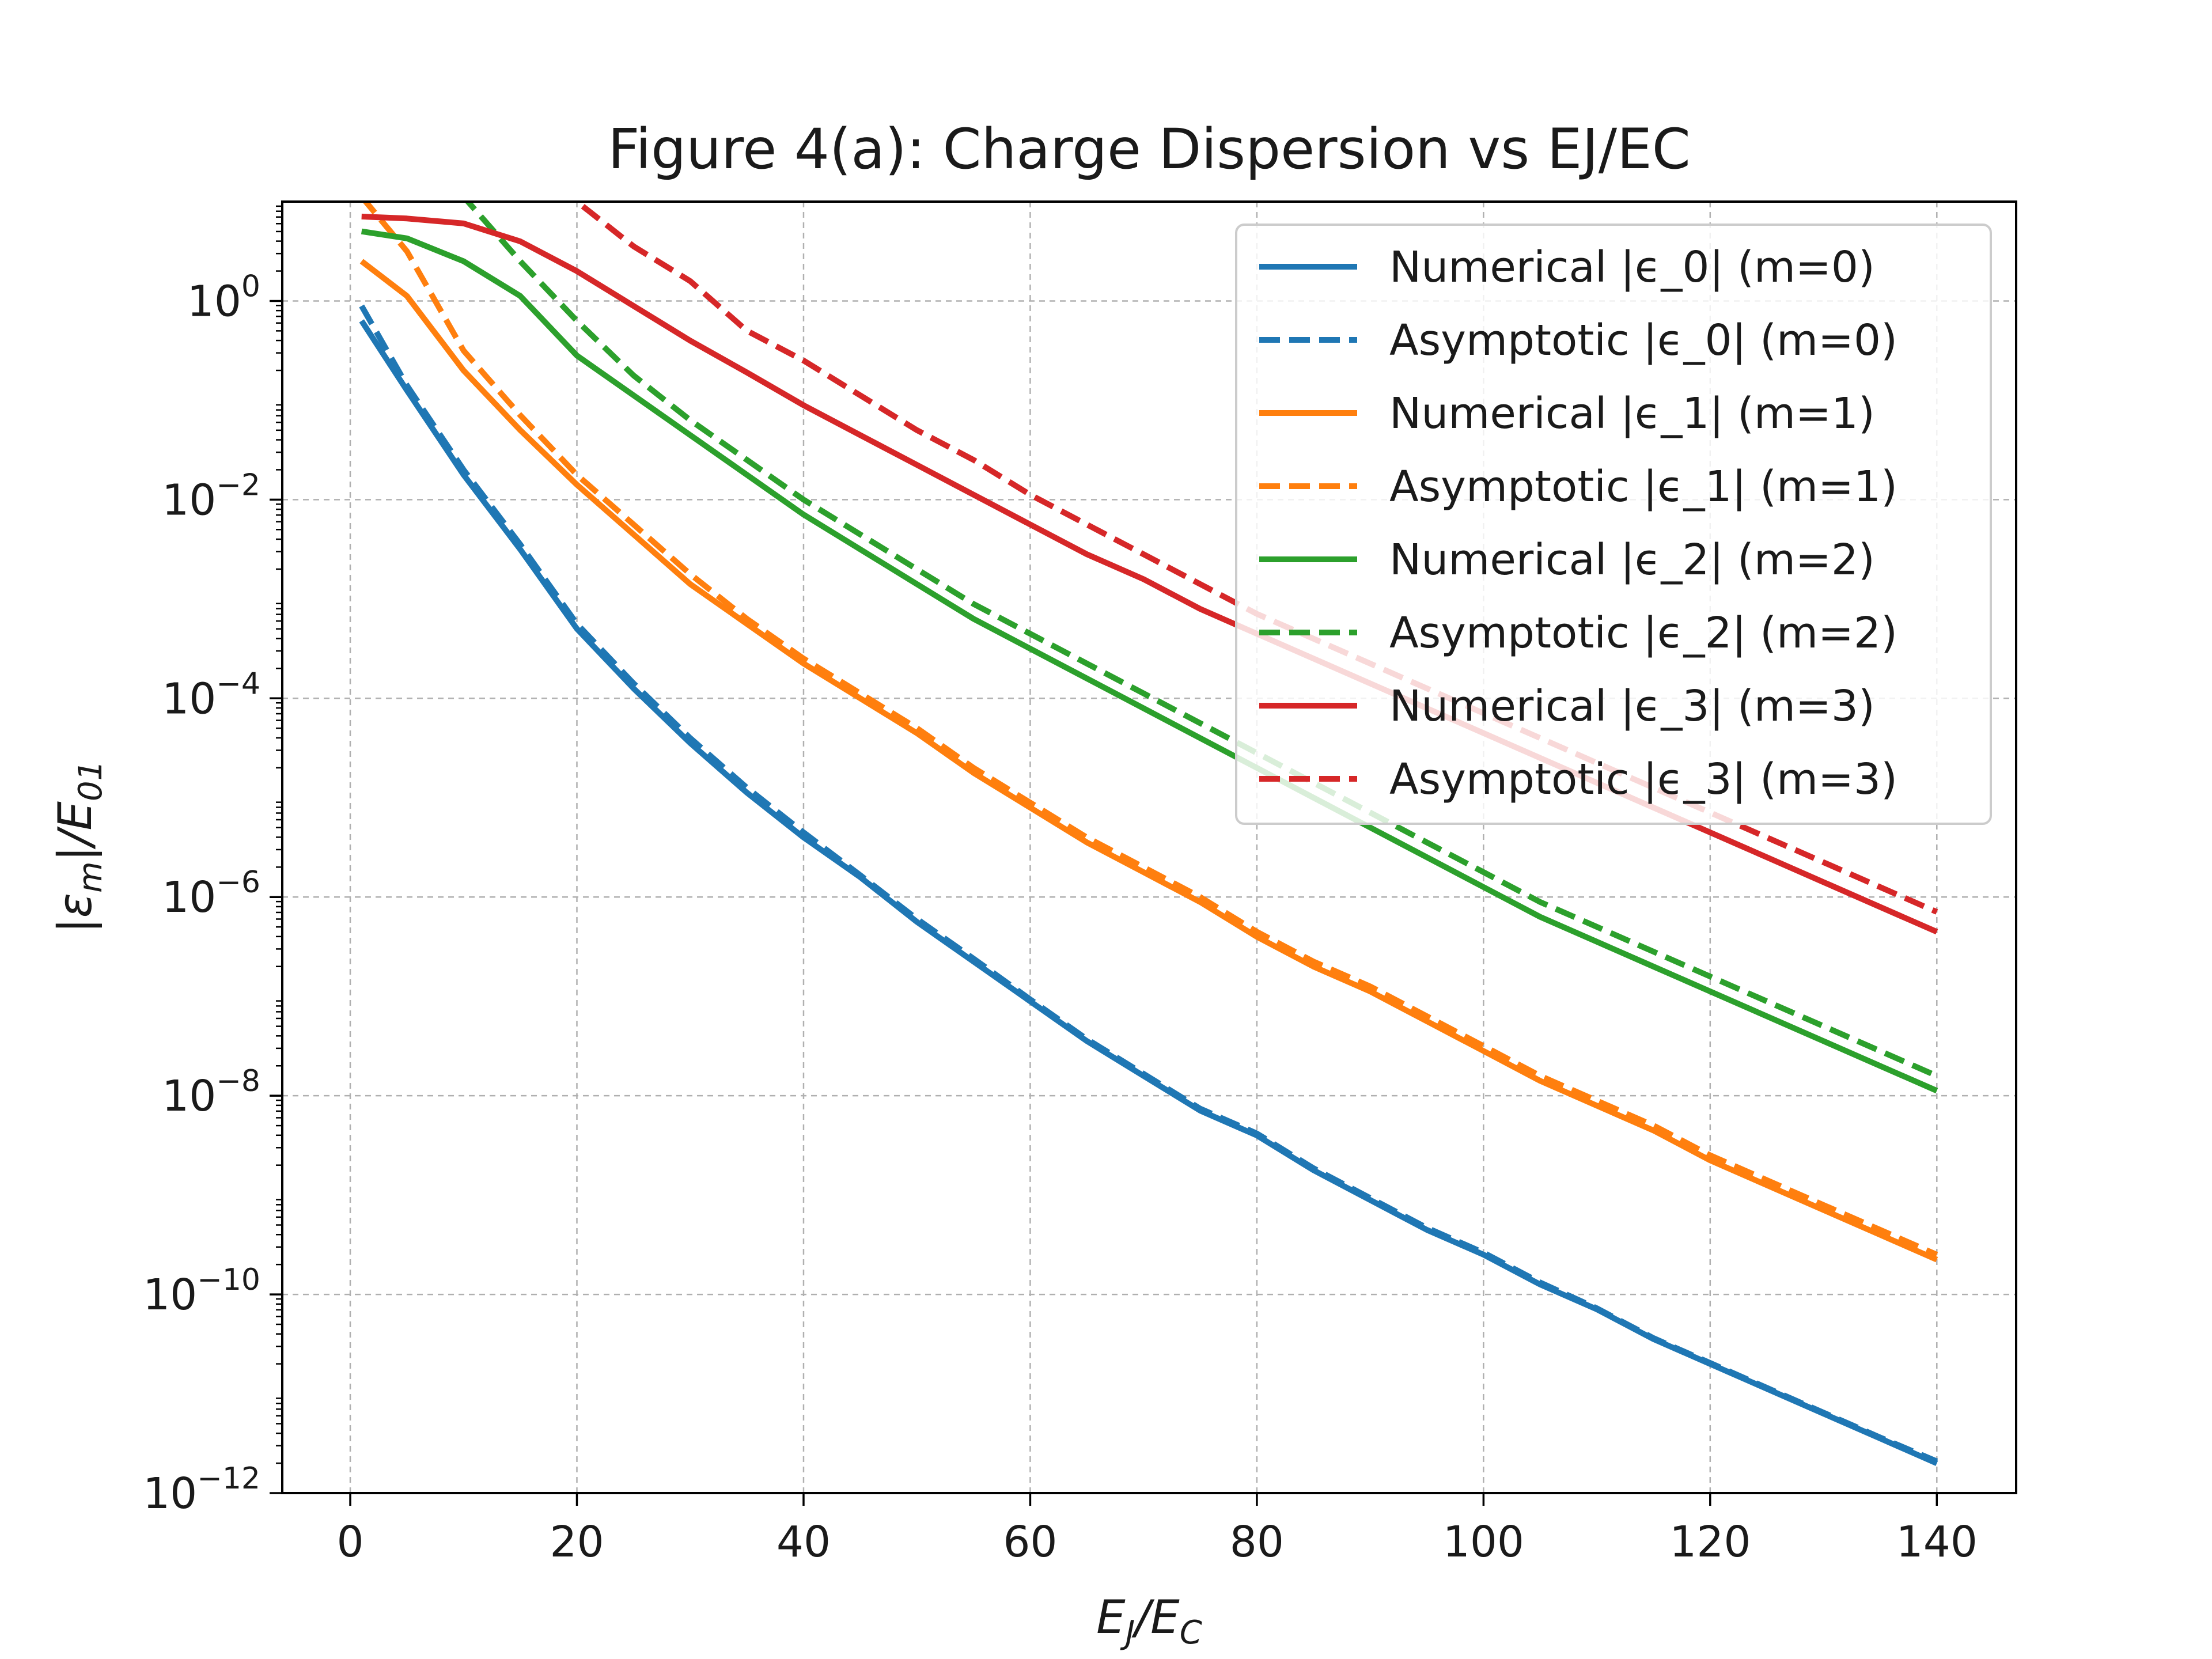 Image resolution: width=2212 pixels, height=1659 pixels. I want to click on chart-title: Figure 4(a): Charge Dispersion vs EJ/EC, so click(1149, 149).